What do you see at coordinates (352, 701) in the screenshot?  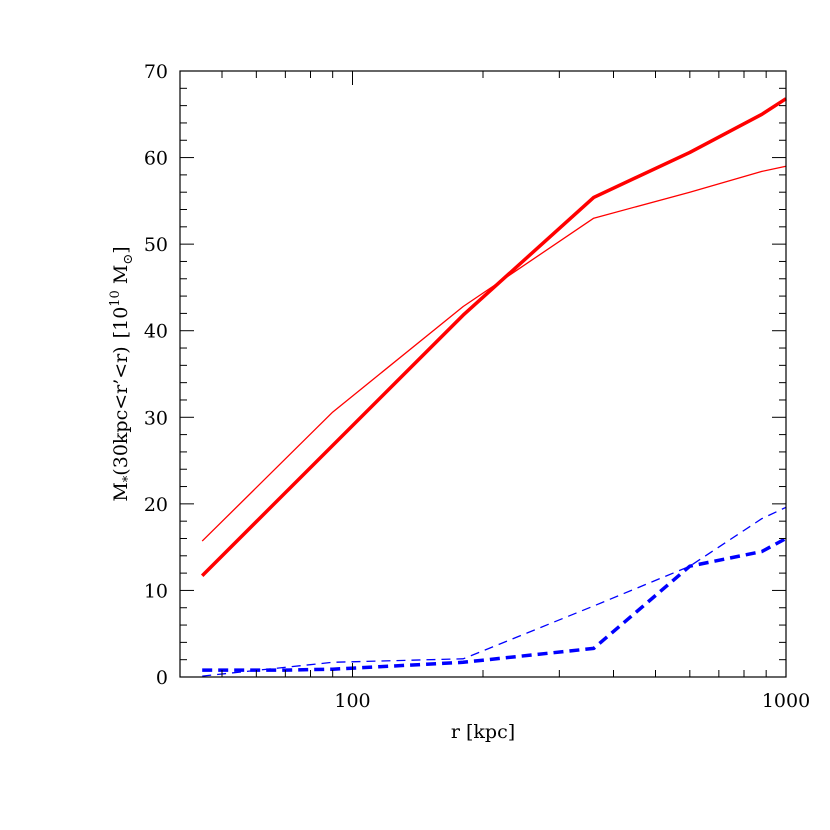 I see `x-tick-label-100: 100` at bounding box center [352, 701].